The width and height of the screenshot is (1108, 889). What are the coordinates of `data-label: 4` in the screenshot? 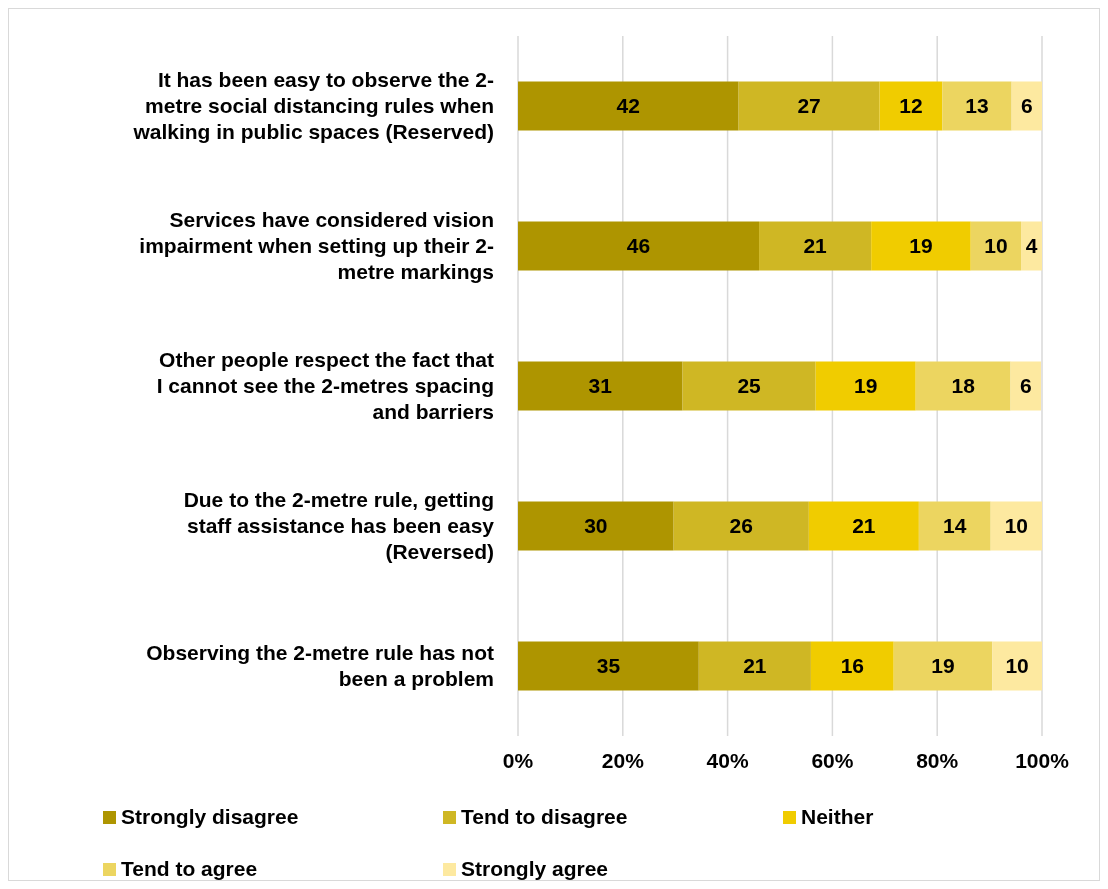 It's located at (1031, 246).